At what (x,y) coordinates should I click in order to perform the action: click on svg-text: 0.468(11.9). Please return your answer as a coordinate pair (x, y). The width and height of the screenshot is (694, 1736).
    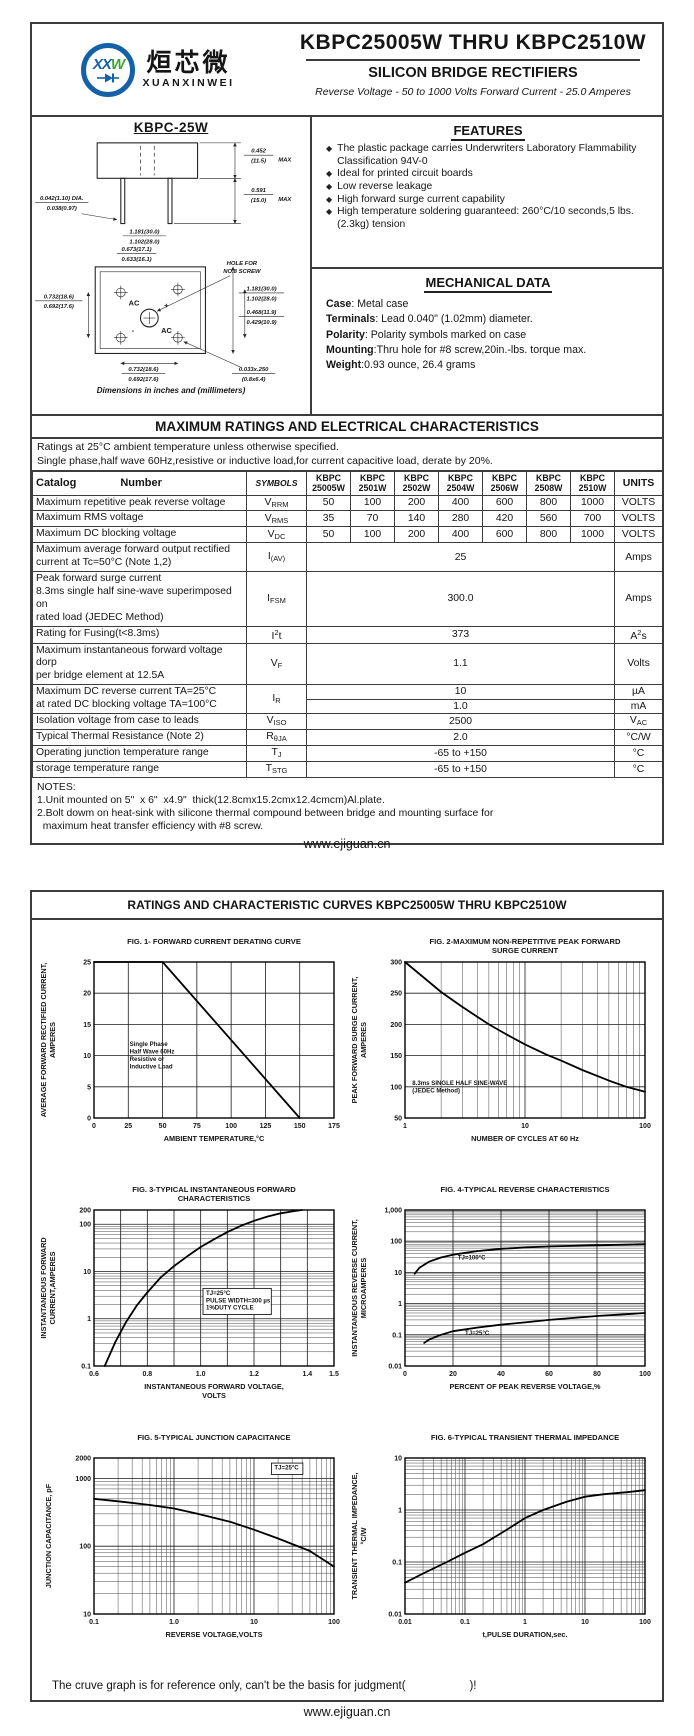
    Looking at the image, I should click on (262, 313).